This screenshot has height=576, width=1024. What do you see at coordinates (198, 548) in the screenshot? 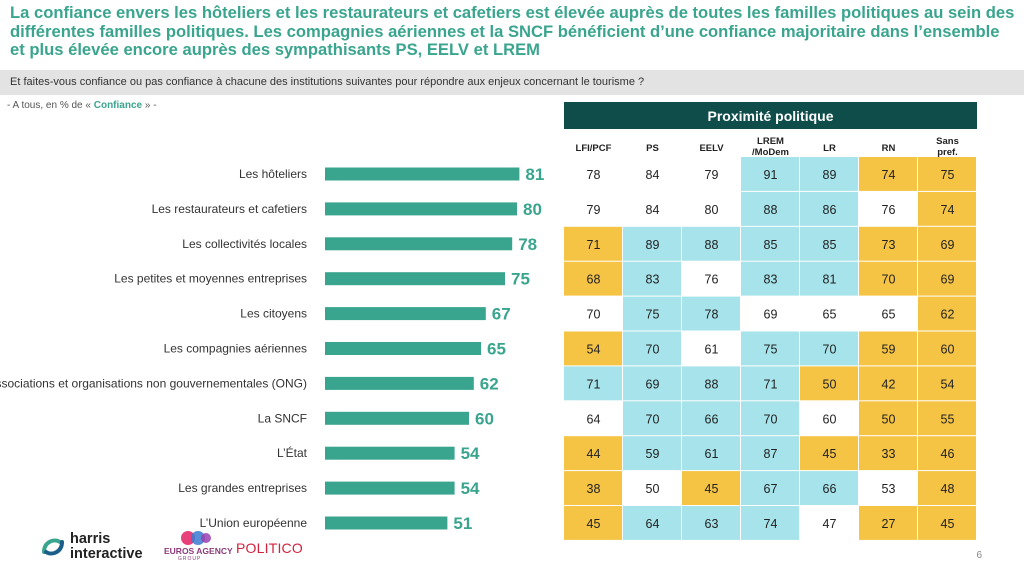
I see `euros-agency-logo: EUROS AGENCY GROUP` at bounding box center [198, 548].